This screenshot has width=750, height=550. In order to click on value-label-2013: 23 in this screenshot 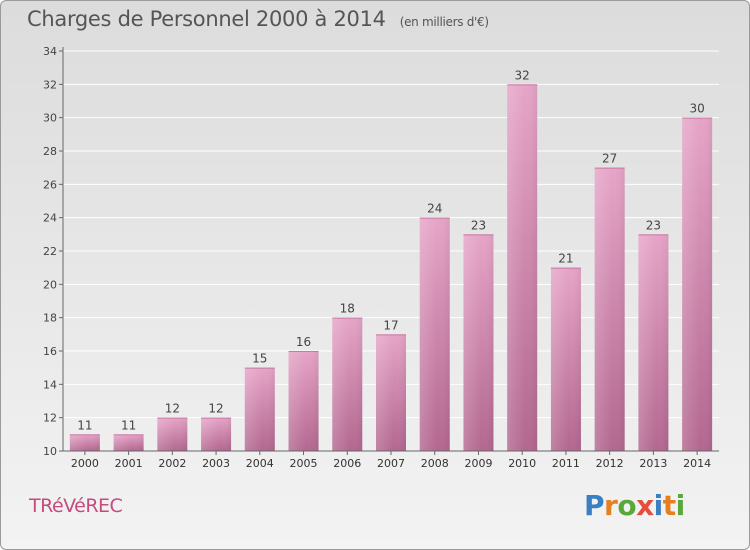, I will do `click(653, 225)`.